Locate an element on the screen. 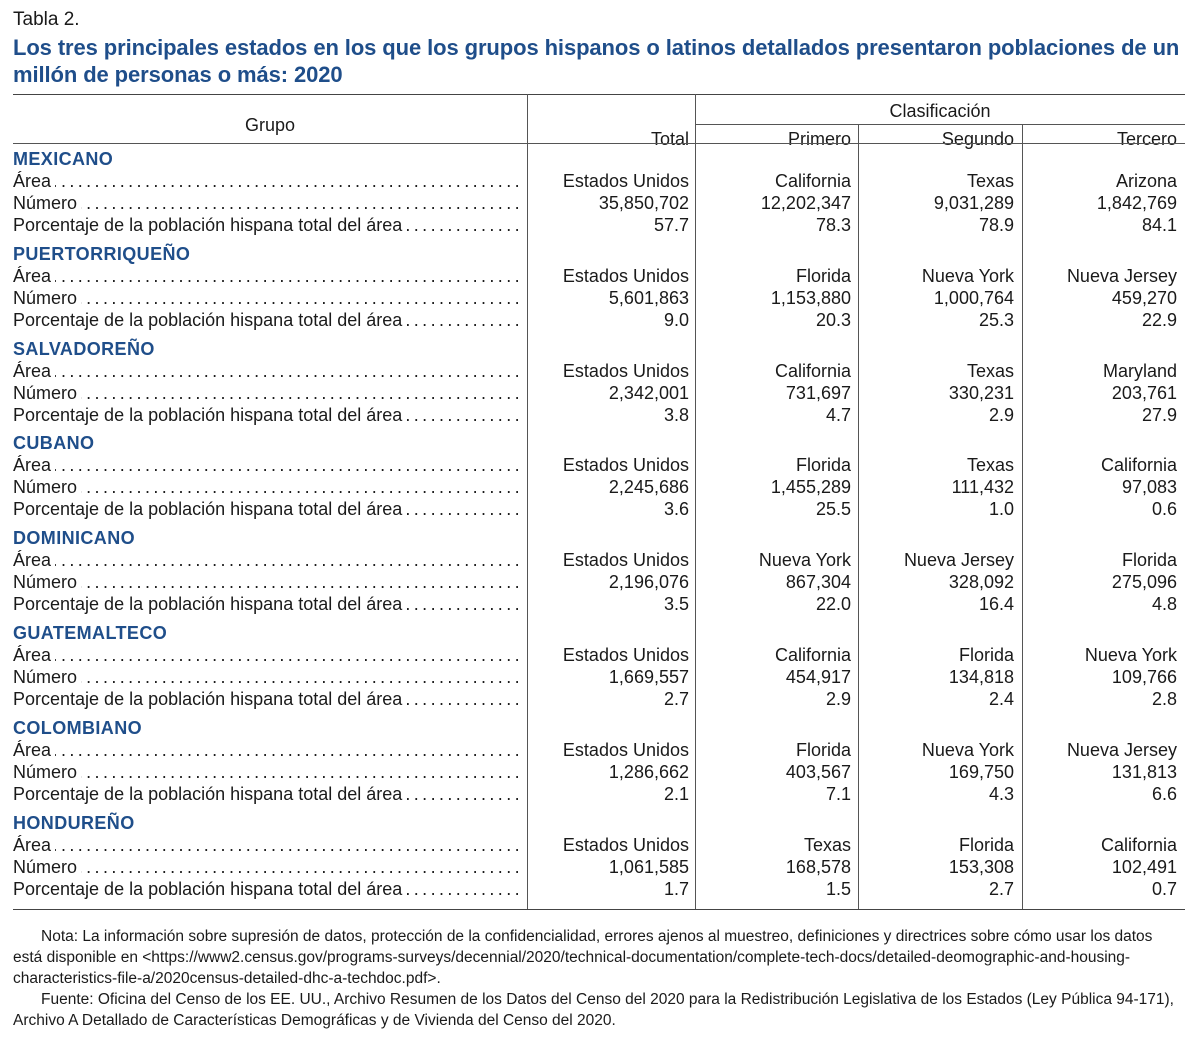 The height and width of the screenshot is (1048, 1200). cell-primero: 168,578 is located at coordinates (818, 866).